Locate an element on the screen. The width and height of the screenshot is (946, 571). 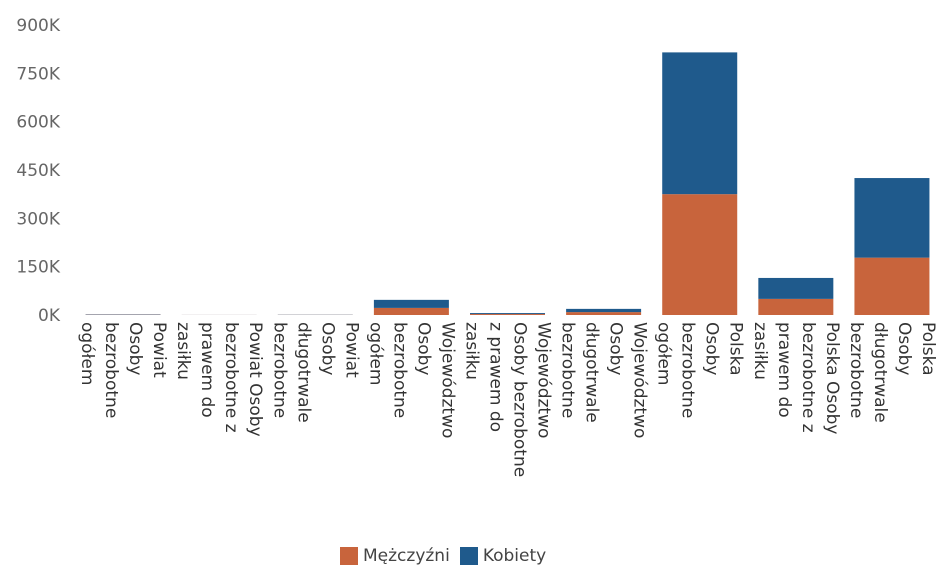
legend-item-men: Mężczyźni is located at coordinates (395, 556).